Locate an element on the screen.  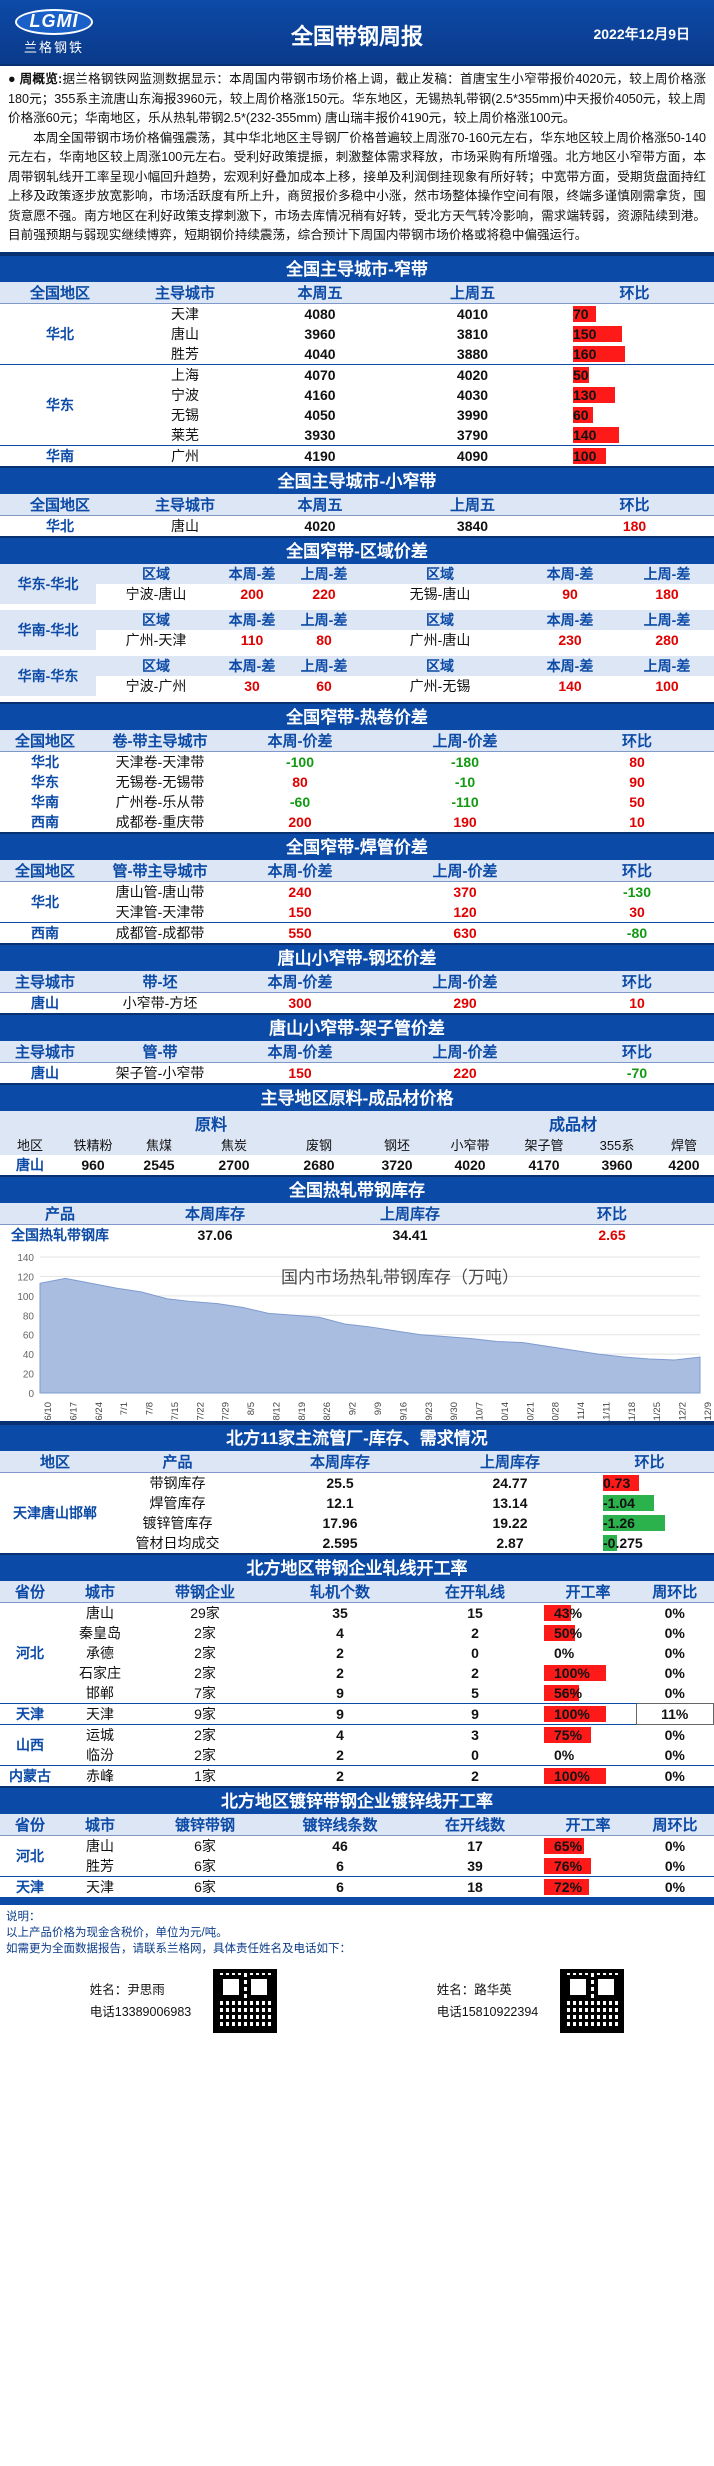
diff-bar is located at coordinates (583, 414).